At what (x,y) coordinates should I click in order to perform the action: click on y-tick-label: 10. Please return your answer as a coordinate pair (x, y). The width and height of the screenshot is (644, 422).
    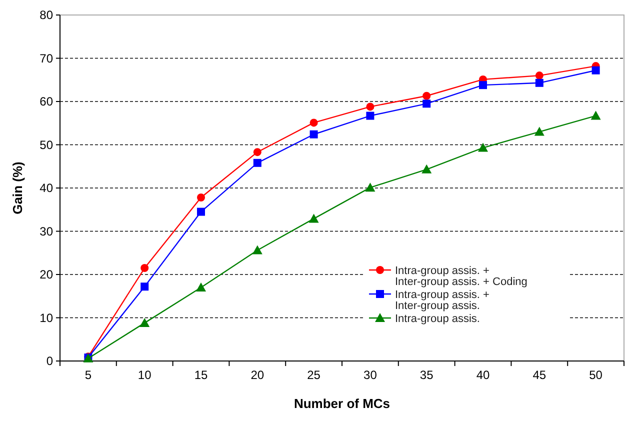
    Looking at the image, I should click on (47, 317).